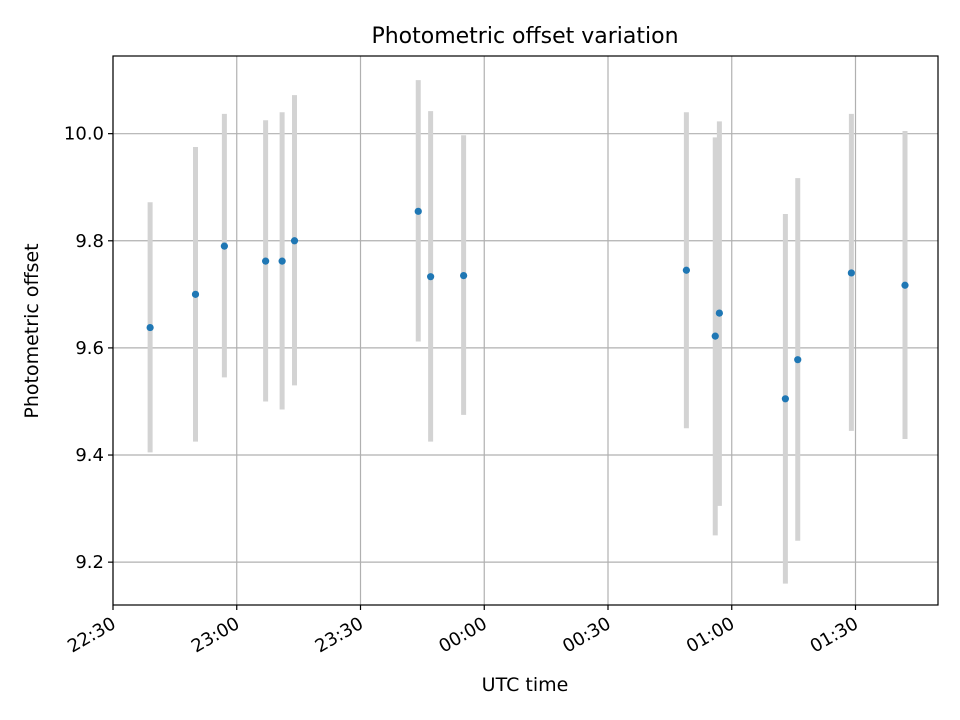  I want to click on y-axis-ticks: 9.2 9.4 9.6 9.8 10.0, so click(88, 348).